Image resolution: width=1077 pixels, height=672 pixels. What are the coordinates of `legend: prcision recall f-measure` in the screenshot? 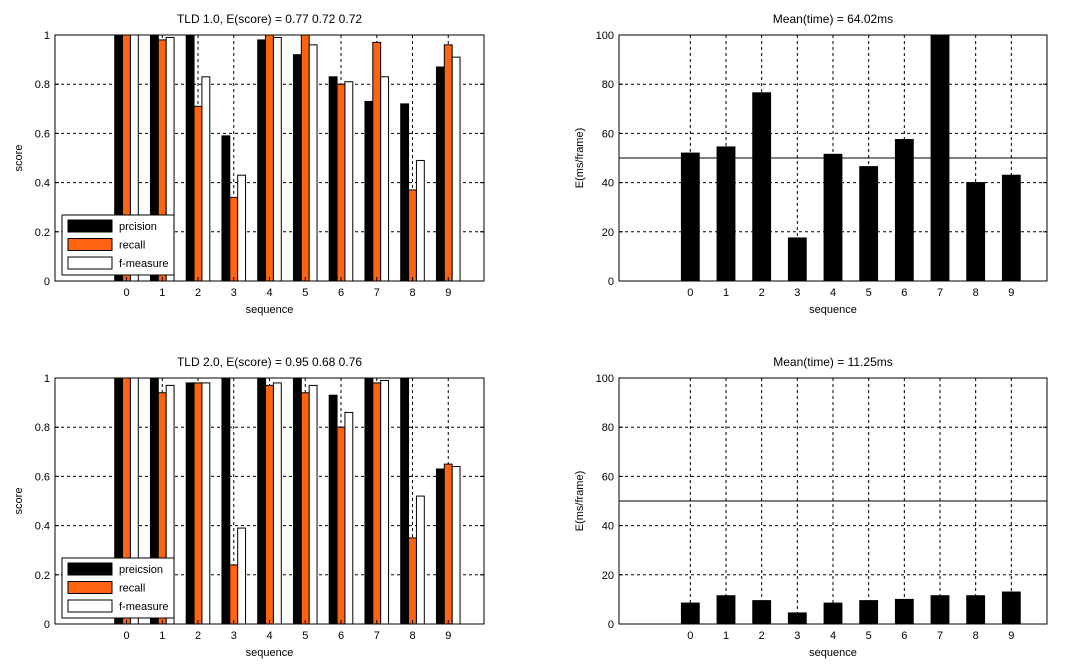 It's located at (118, 245).